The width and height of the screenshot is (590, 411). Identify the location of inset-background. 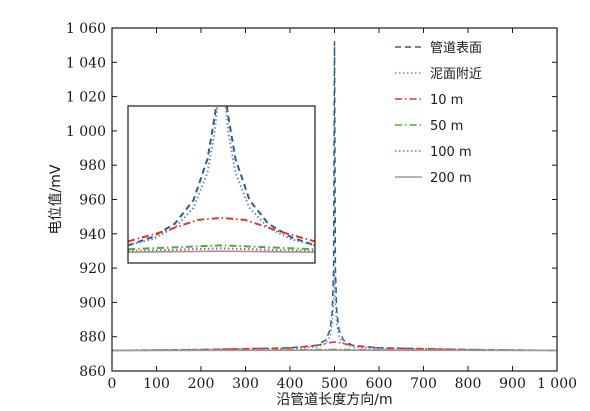
(221, 184).